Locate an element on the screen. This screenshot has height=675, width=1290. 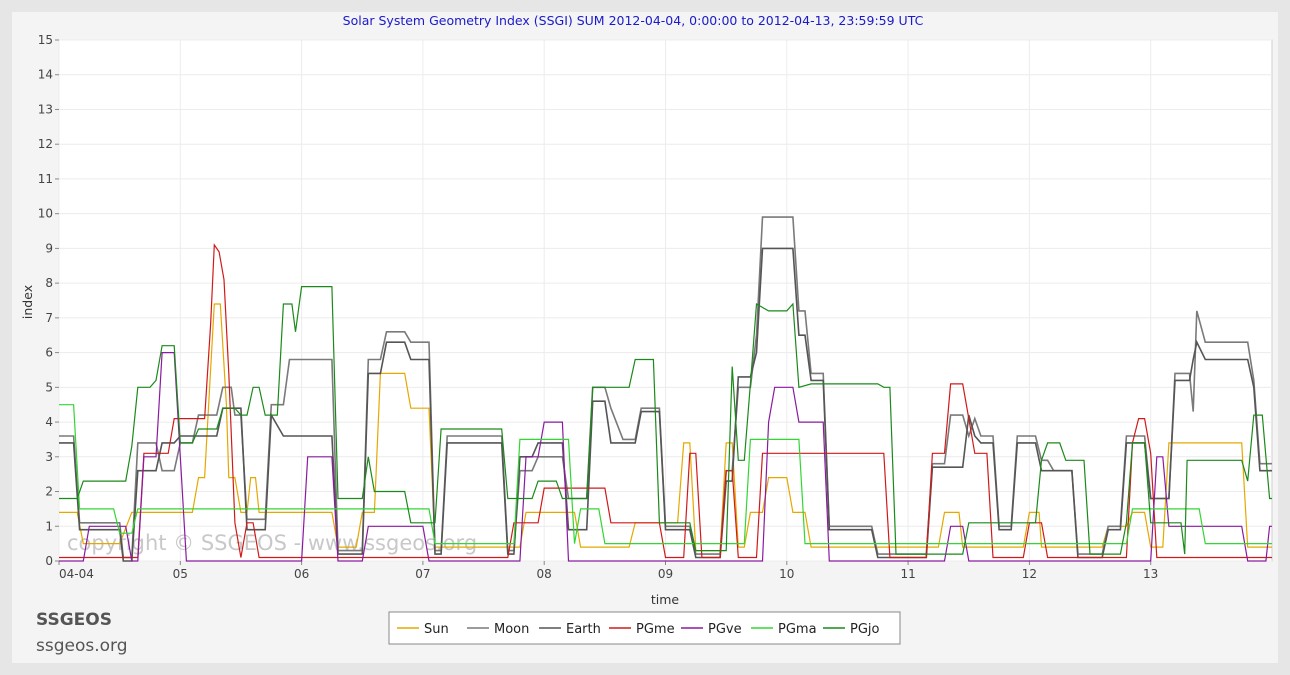
legend-item-pgme: PGme is located at coordinates (642, 629).